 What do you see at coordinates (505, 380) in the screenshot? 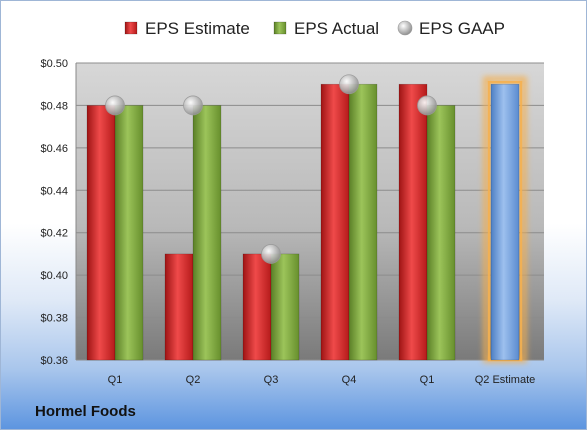
I see `x-tick-label: Q2 Estimate` at bounding box center [505, 380].